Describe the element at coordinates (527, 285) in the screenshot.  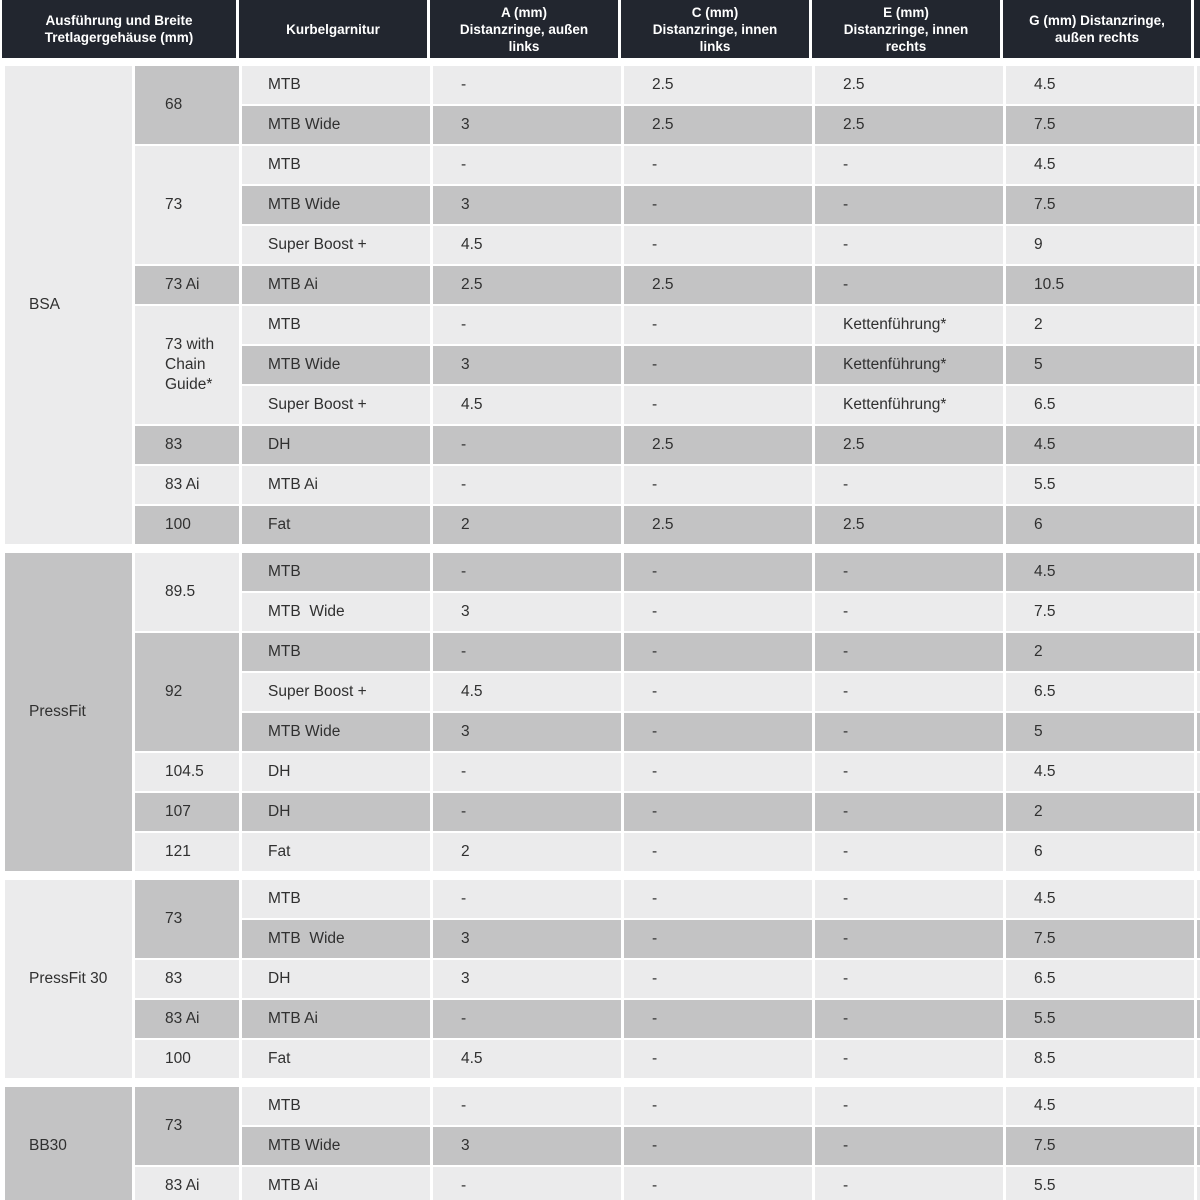
I see `value-a-cell: 2.5` at that location.